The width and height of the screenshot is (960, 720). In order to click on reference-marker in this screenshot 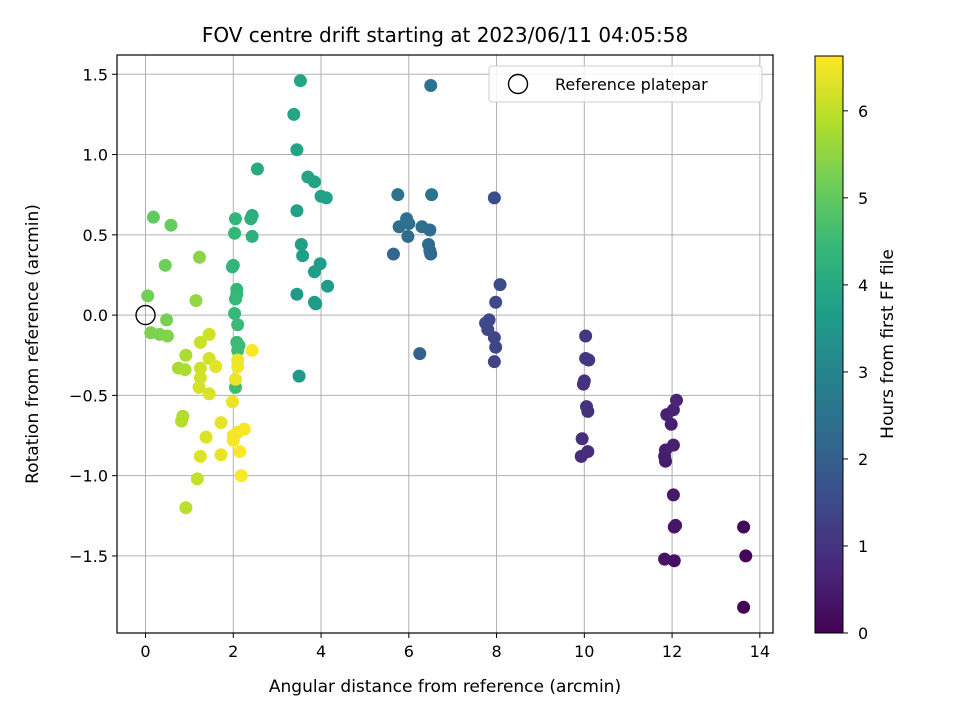, I will do `click(145, 315)`.